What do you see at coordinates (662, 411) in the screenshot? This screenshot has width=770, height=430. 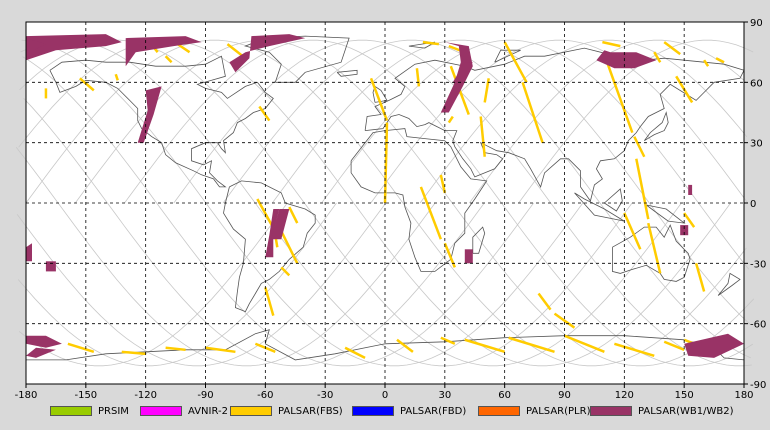 I see `legend-item: PALSAR(WB1/WB2)` at bounding box center [662, 411].